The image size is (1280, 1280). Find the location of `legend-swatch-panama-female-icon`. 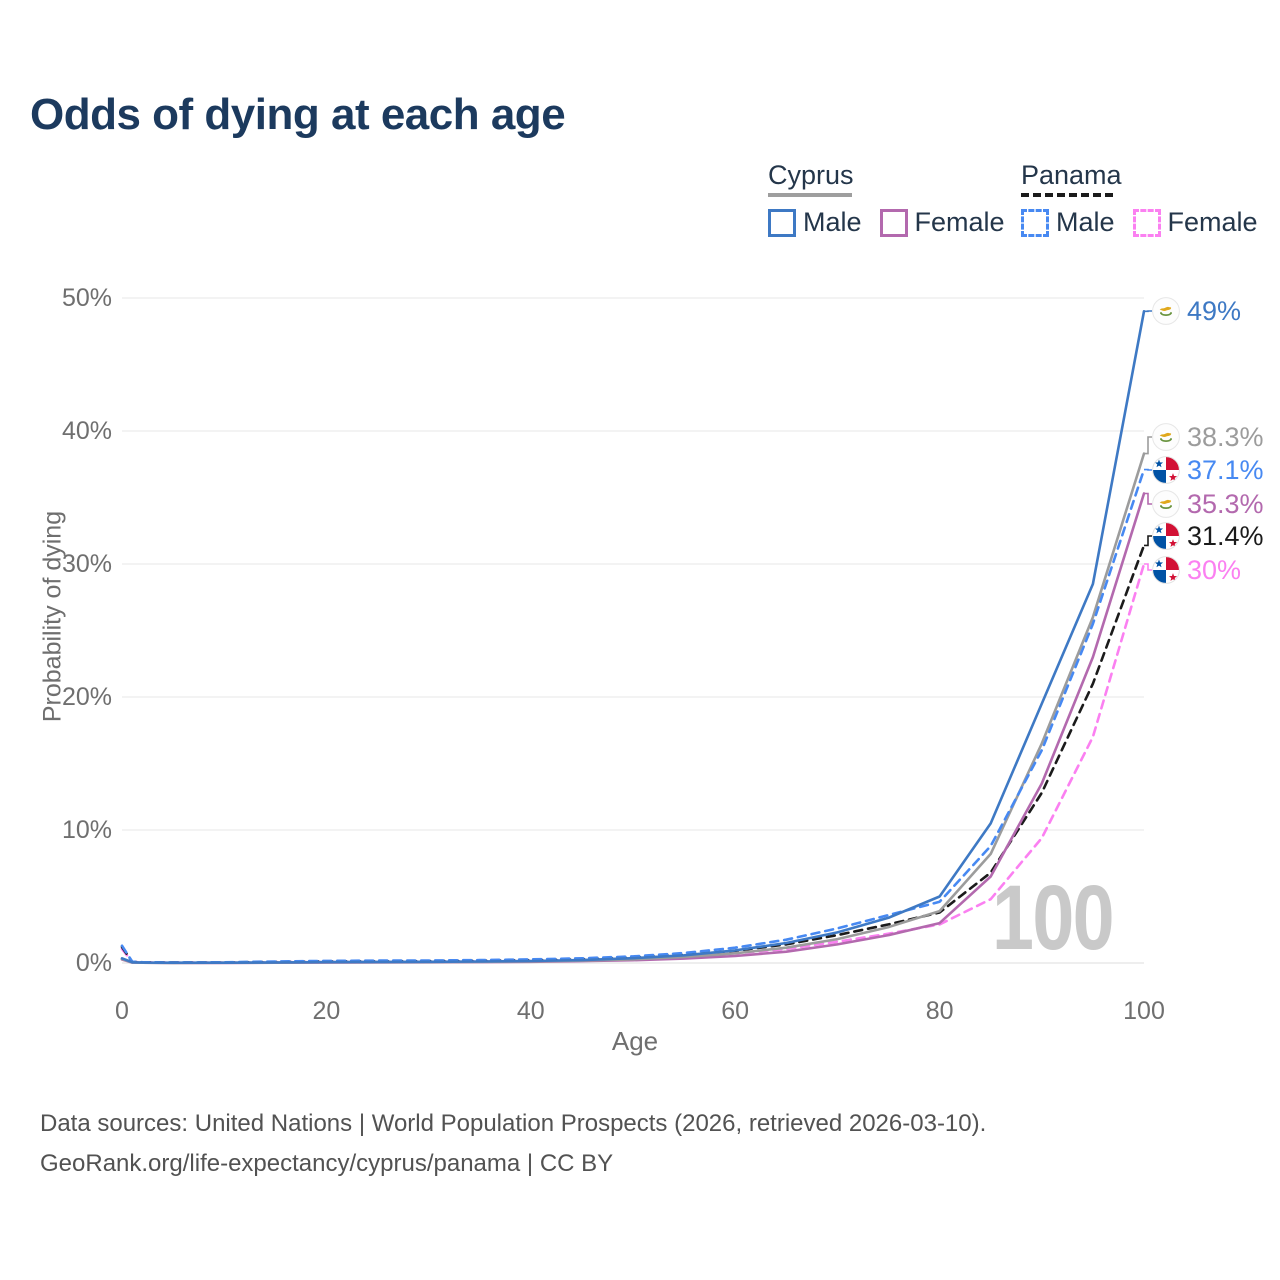

legend-swatch-panama-female-icon is located at coordinates (1146, 222).